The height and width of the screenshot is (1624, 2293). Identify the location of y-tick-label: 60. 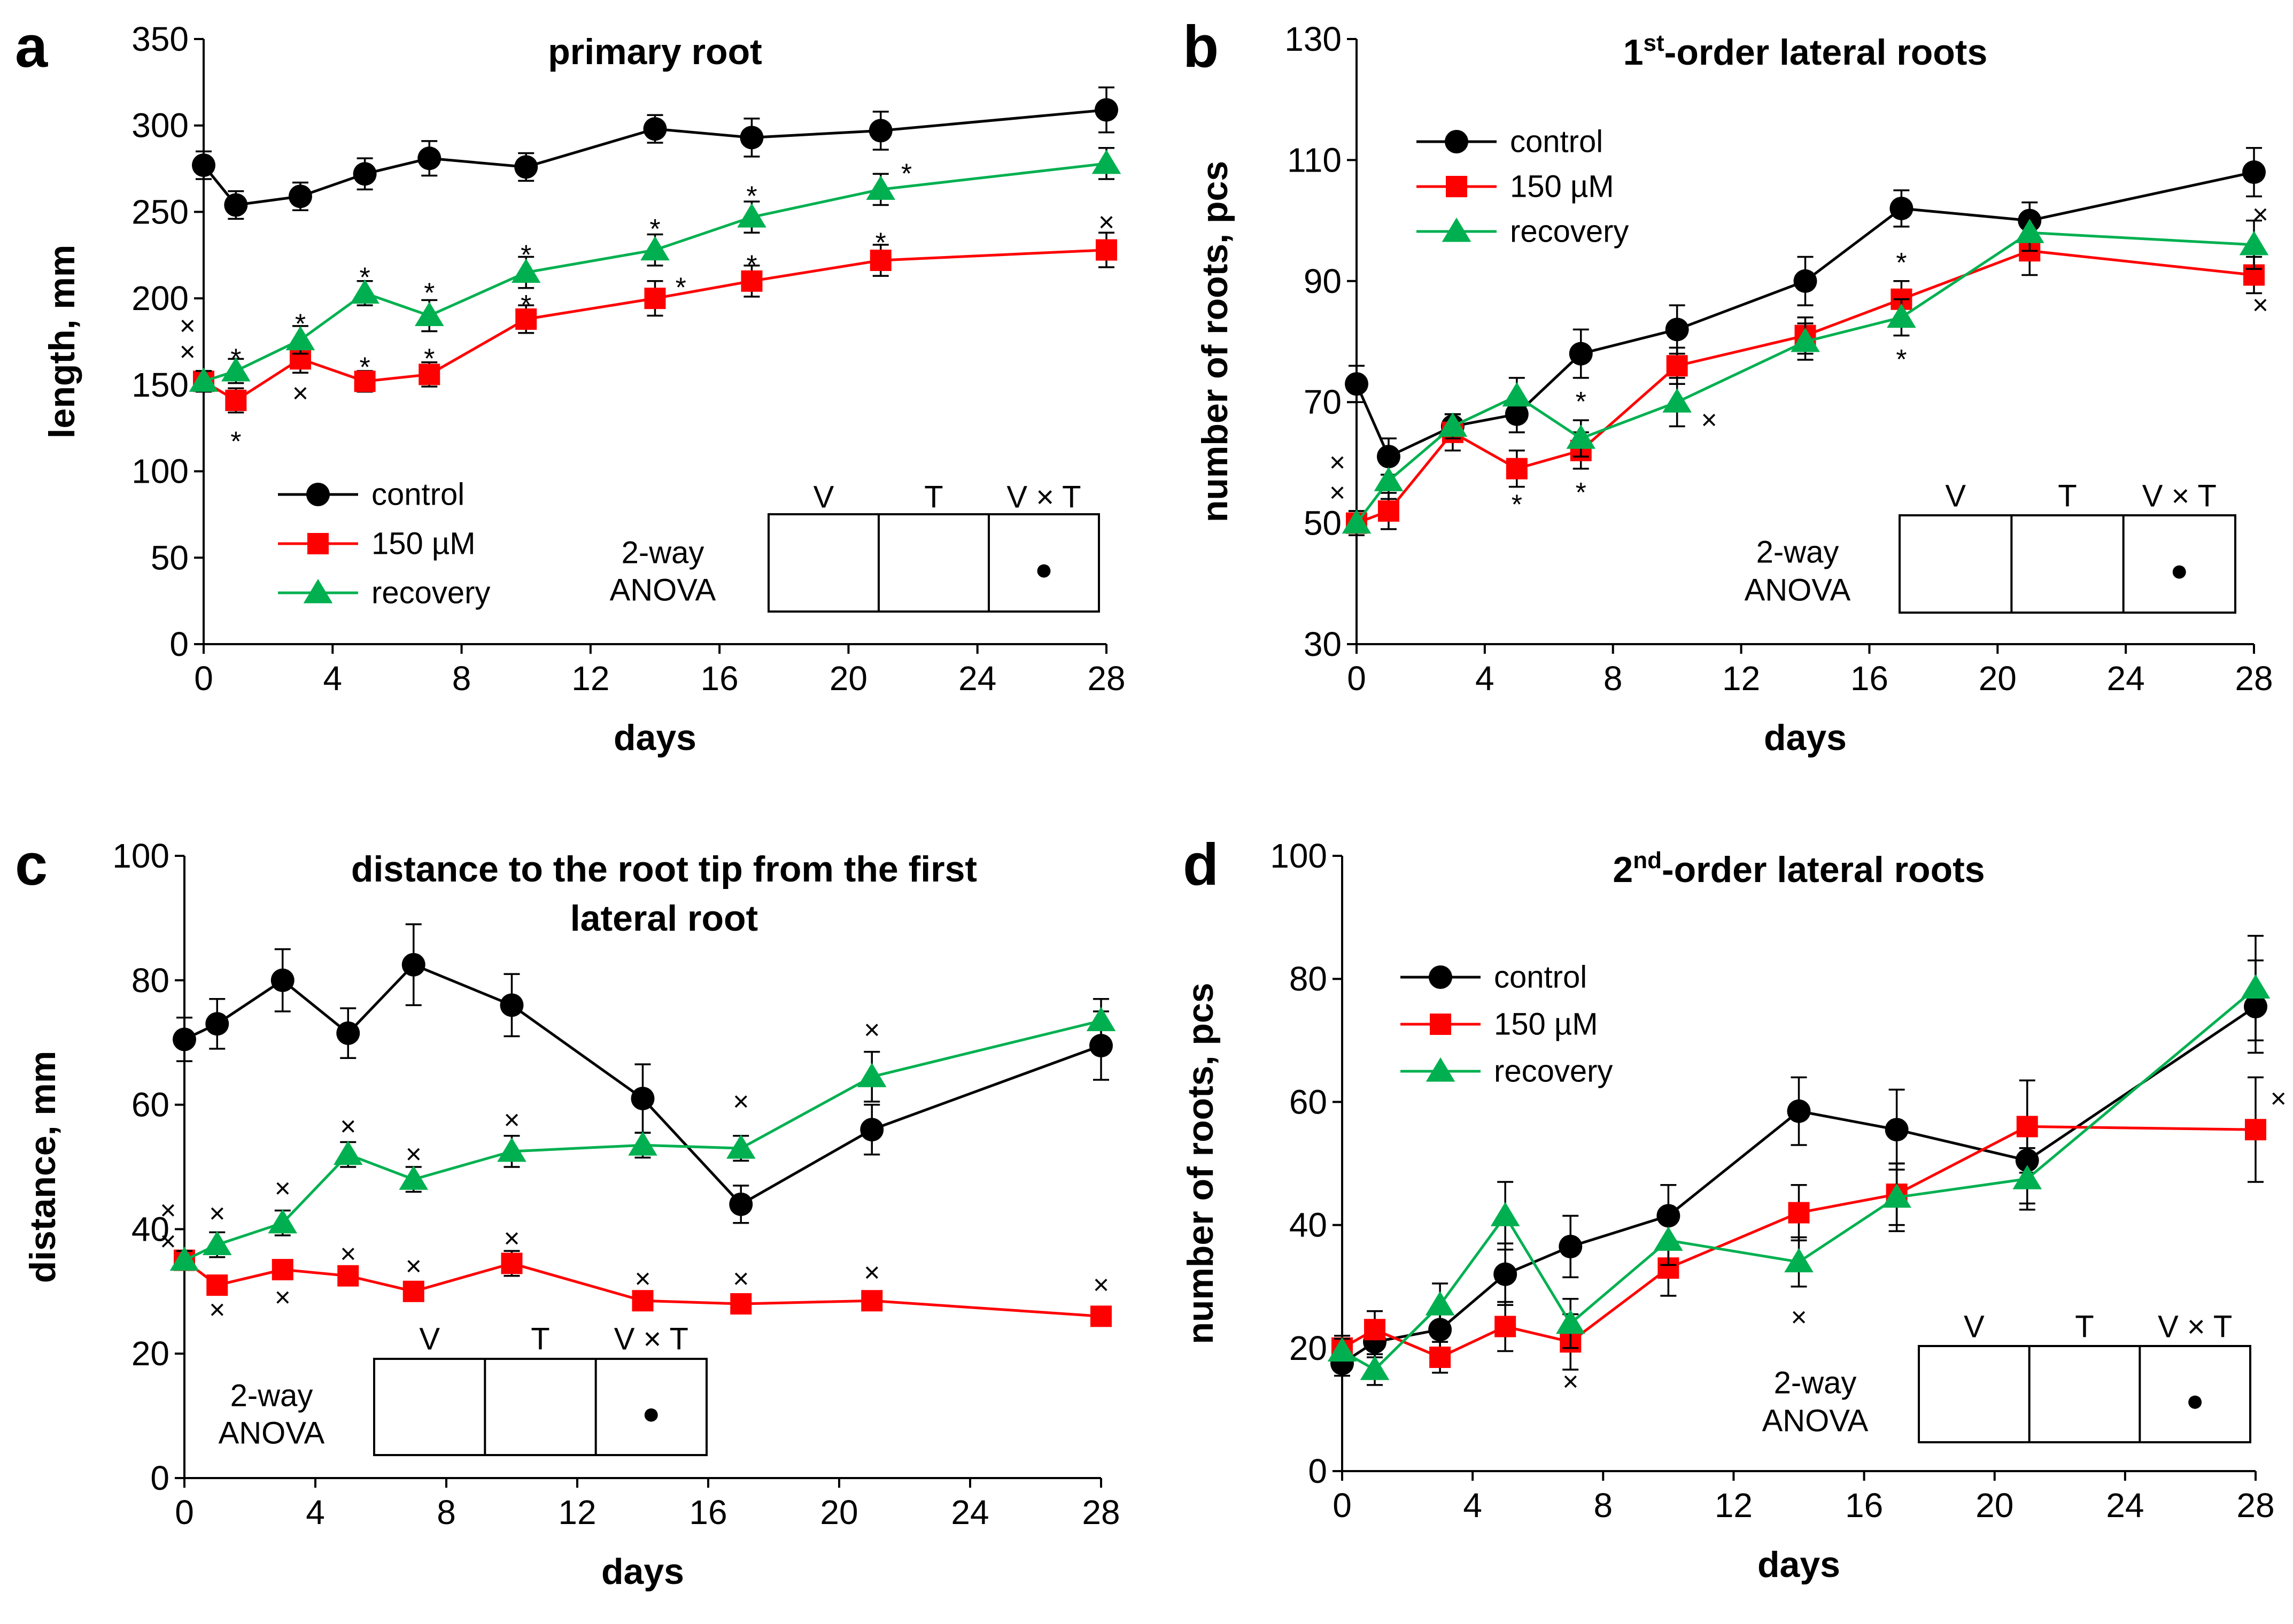
(1308, 1101).